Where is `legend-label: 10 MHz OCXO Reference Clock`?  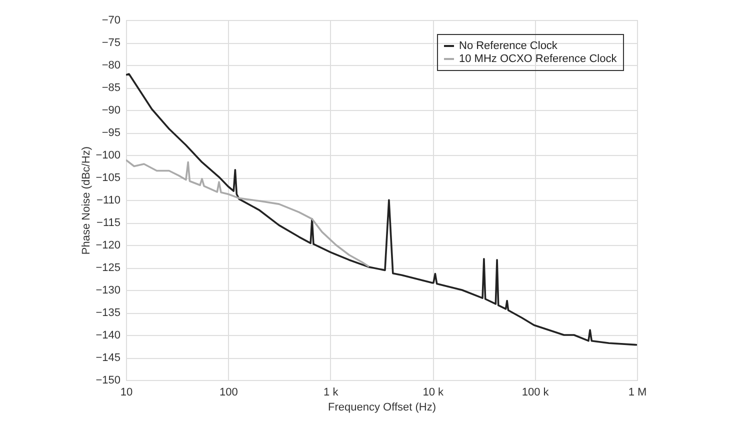 legend-label: 10 MHz OCXO Reference Clock is located at coordinates (538, 59).